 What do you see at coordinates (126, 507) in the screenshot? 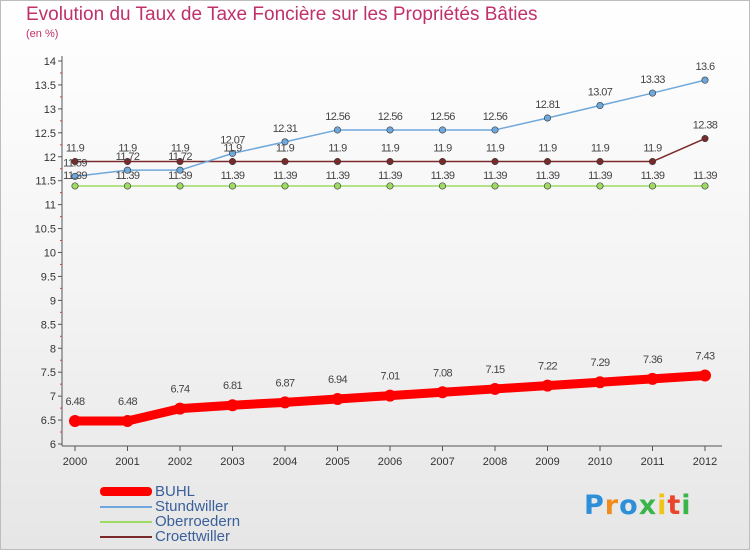
I see `legend-swatch-stundwiller` at bounding box center [126, 507].